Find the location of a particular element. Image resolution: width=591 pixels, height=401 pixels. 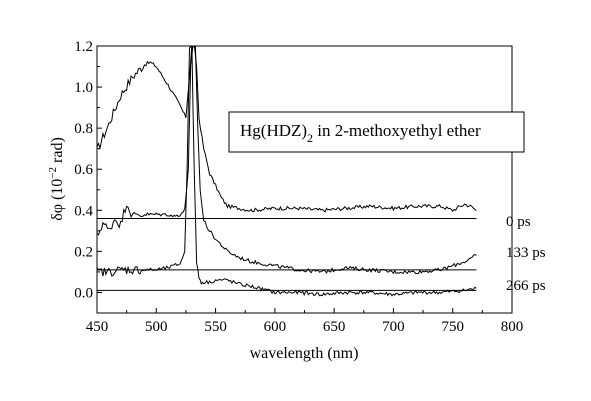

legend-subscript: 2 is located at coordinates (310, 138).